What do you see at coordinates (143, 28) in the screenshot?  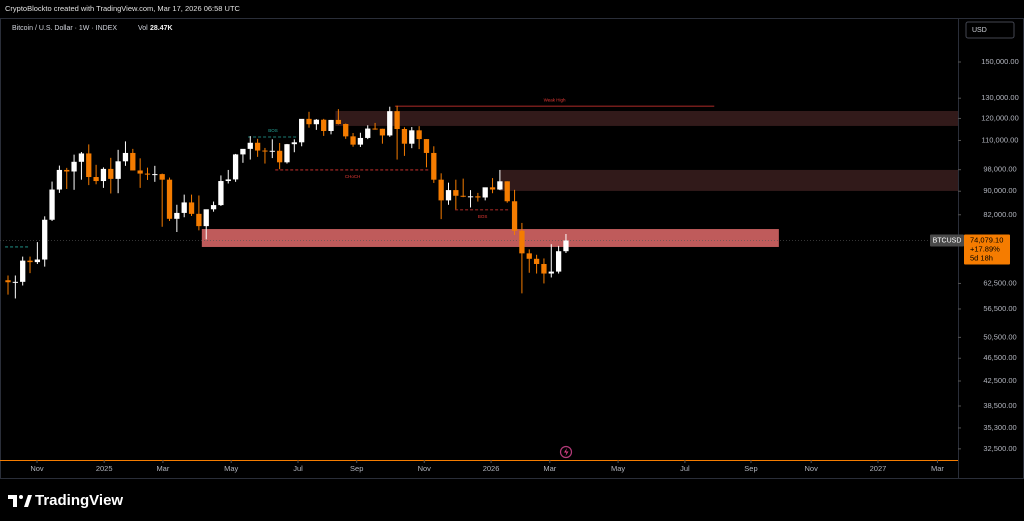 I see `volume-label: Vol` at bounding box center [143, 28].